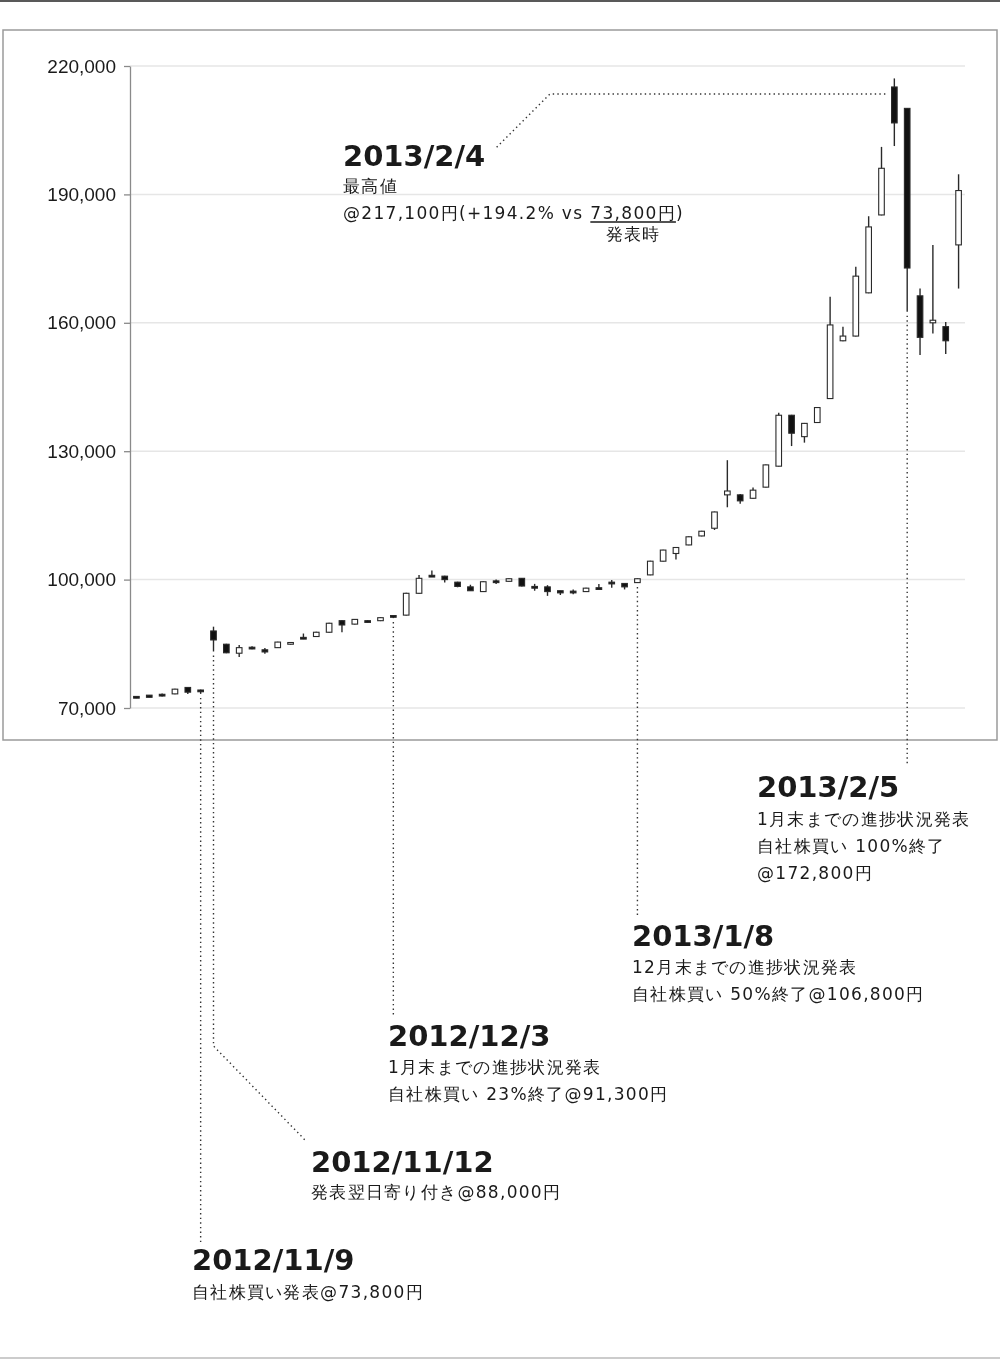  I want to click on text: 2013/1/8, so click(703, 936).